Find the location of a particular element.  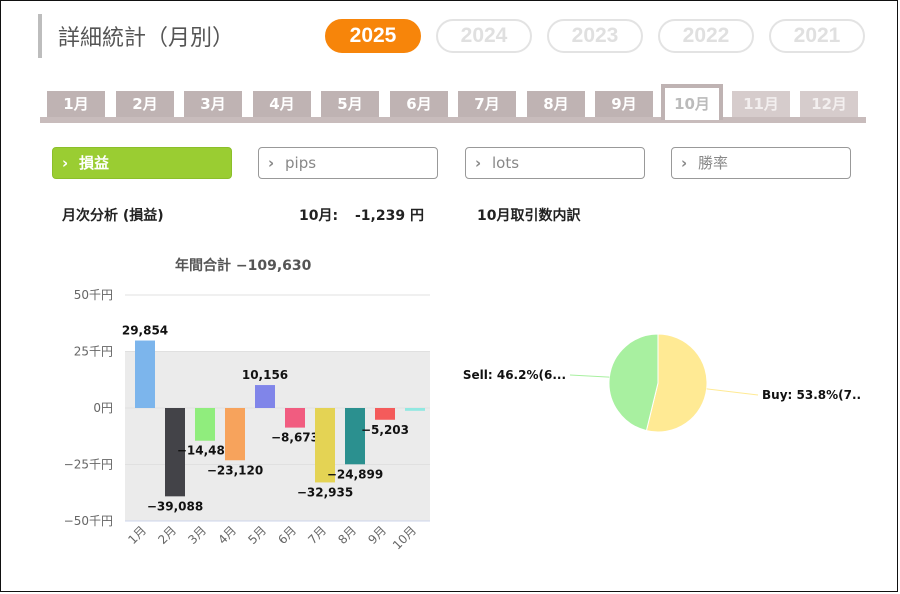

metric-label: pips is located at coordinates (301, 163).